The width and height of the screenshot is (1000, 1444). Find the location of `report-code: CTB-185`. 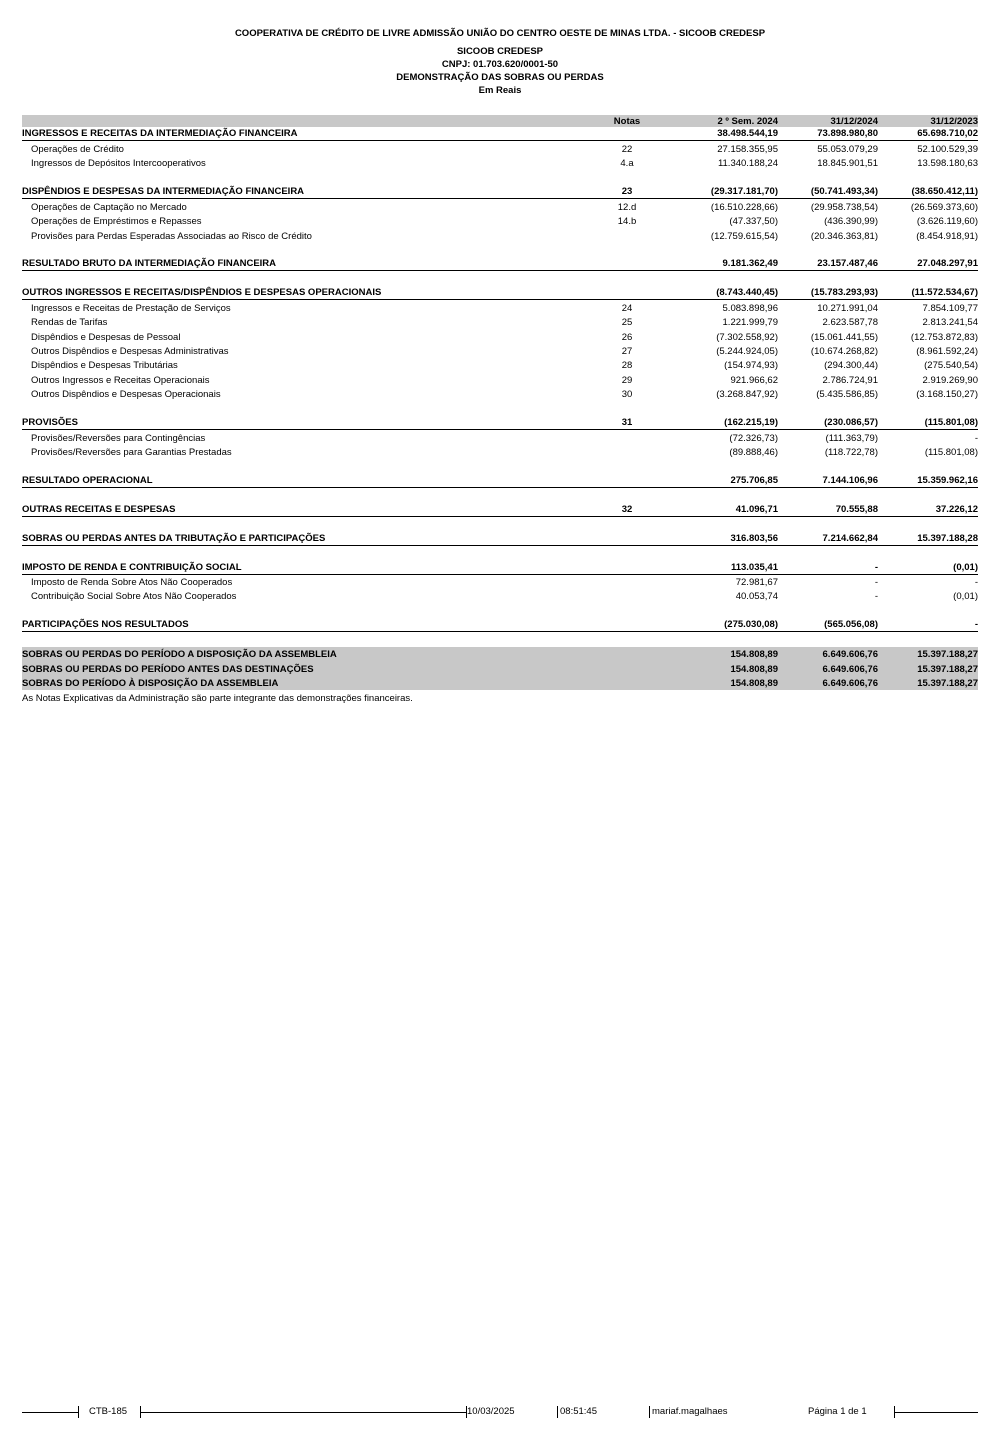

report-code: CTB-185 is located at coordinates (108, 1411).